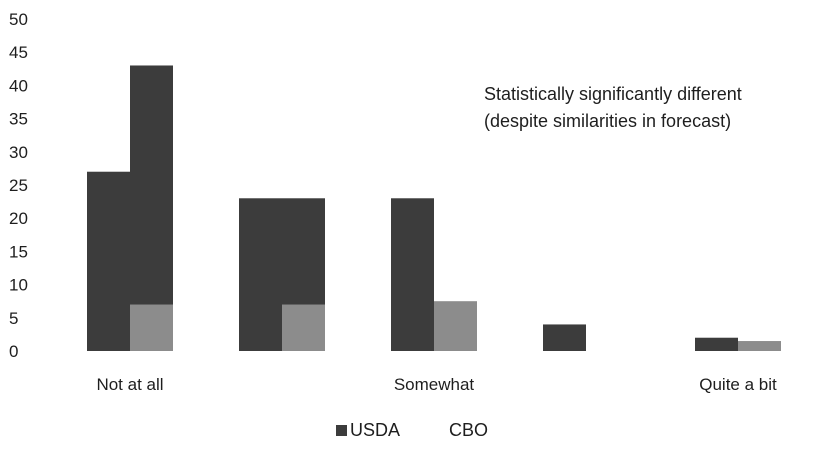  I want to click on x-category-label: Not at all, so click(129, 384).